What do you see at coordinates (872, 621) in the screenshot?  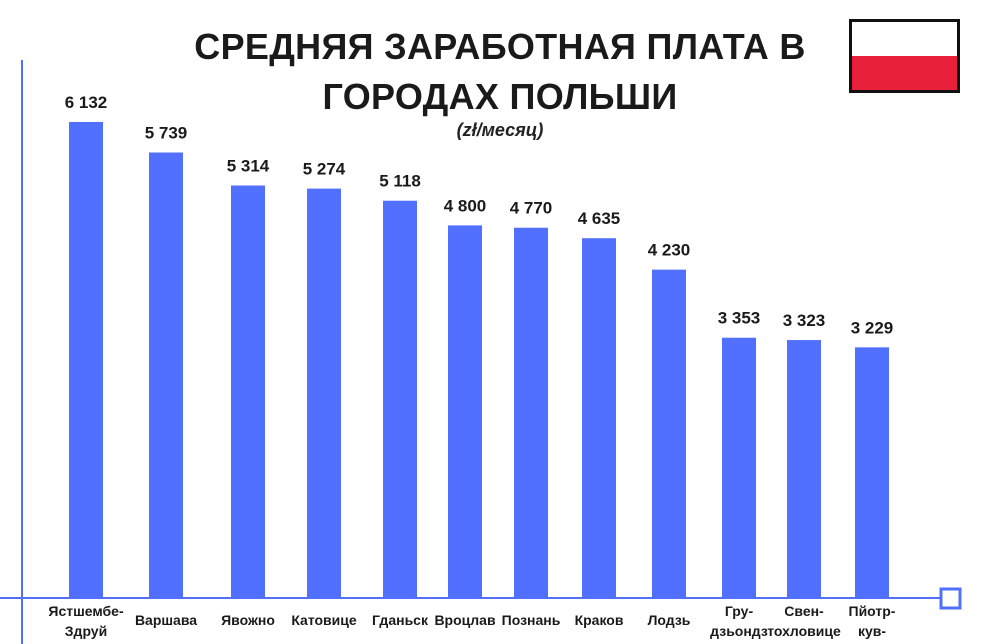 I see `x-tick-label: Пйотр-кув-` at bounding box center [872, 621].